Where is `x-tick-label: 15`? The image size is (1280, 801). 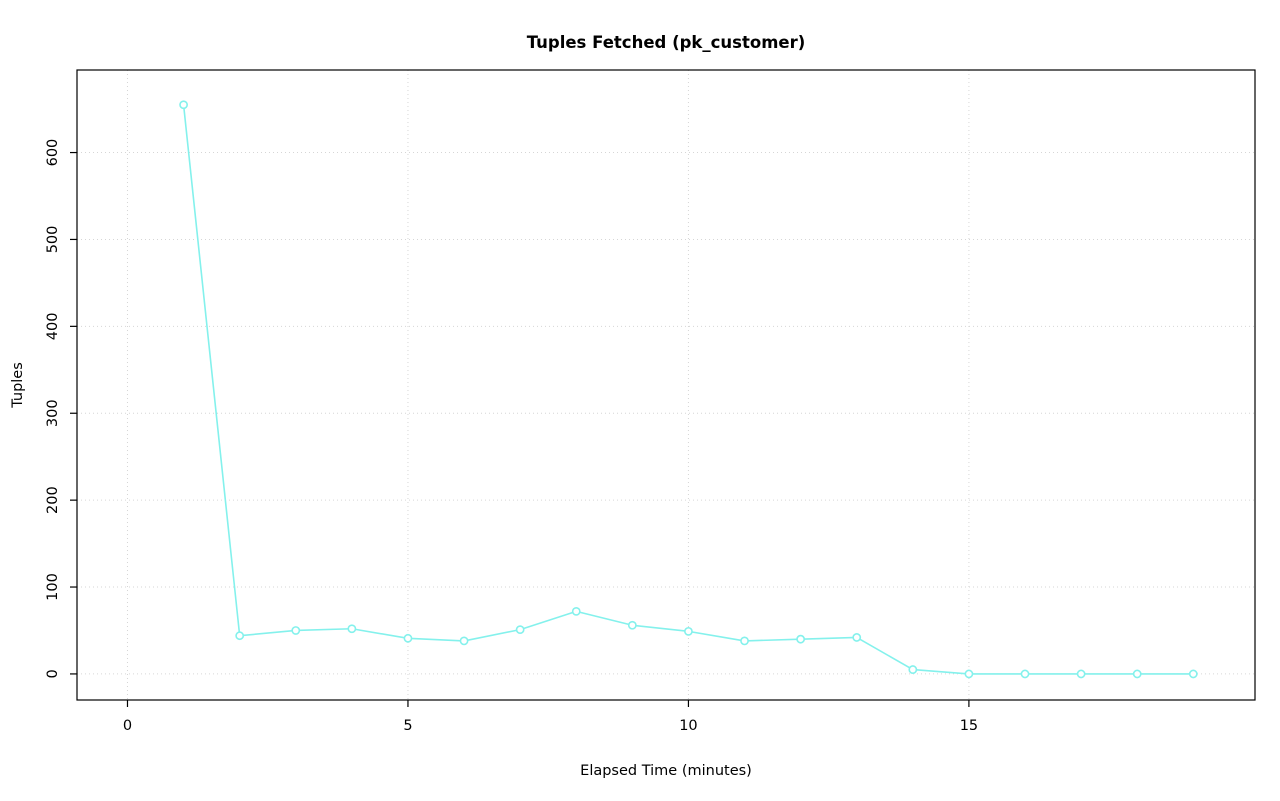 x-tick-label: 15 is located at coordinates (969, 726).